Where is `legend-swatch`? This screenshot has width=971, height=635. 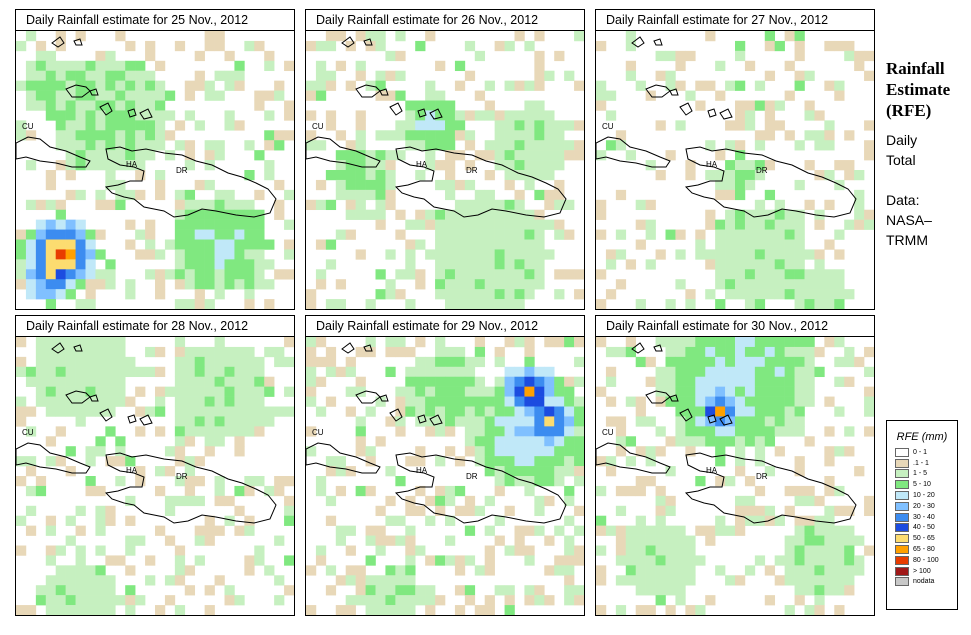
legend-swatch is located at coordinates (902, 463).